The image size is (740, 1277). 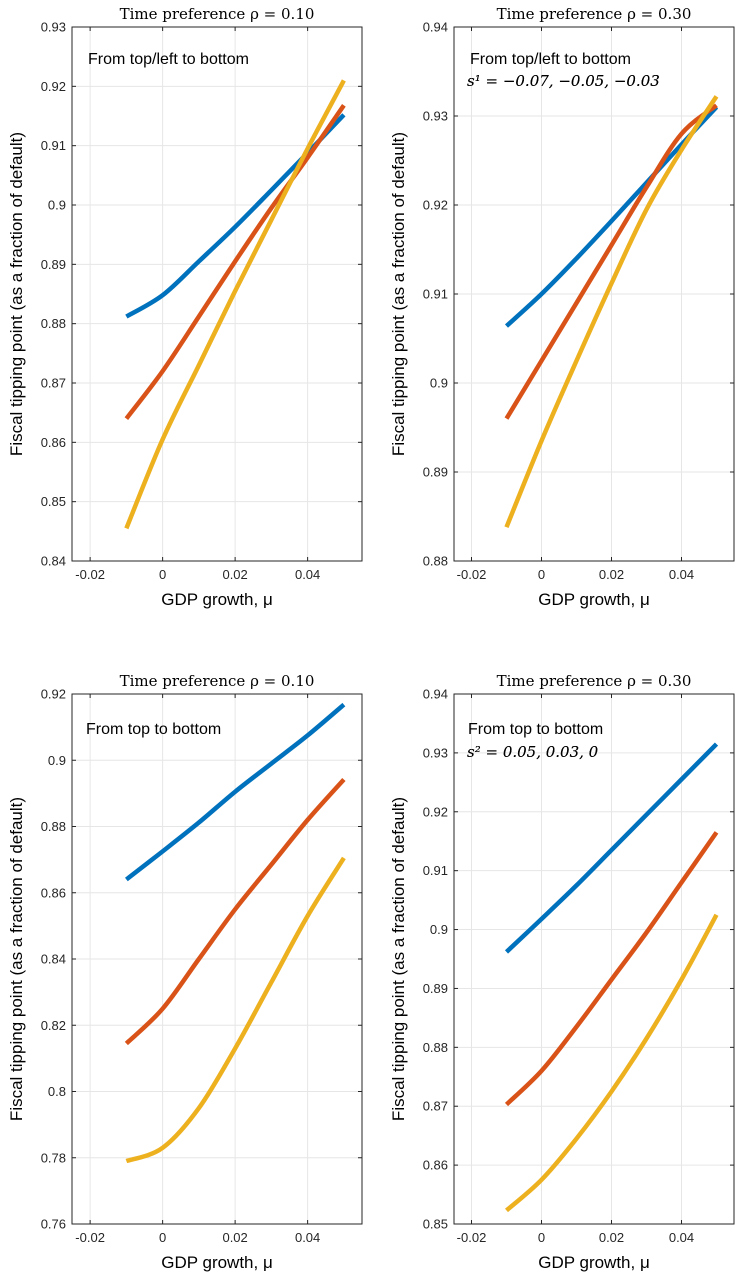 What do you see at coordinates (57, 1091) in the screenshot?
I see `y-tick-label: 0.8` at bounding box center [57, 1091].